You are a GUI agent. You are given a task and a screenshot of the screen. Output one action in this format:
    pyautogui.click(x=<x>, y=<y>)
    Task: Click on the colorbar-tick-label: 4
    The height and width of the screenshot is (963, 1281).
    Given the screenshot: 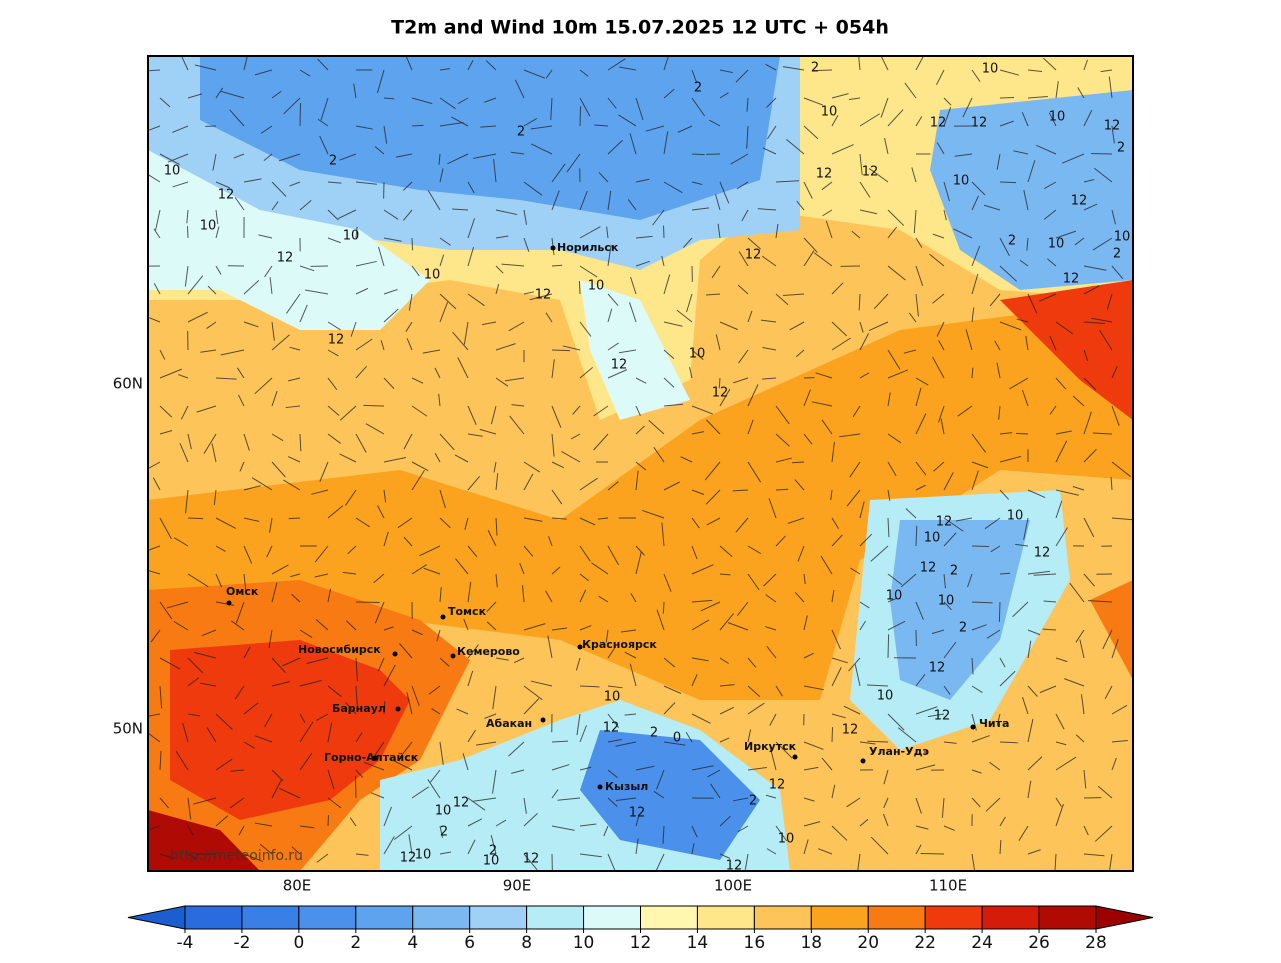 What is the action you would take?
    pyautogui.click(x=412, y=943)
    